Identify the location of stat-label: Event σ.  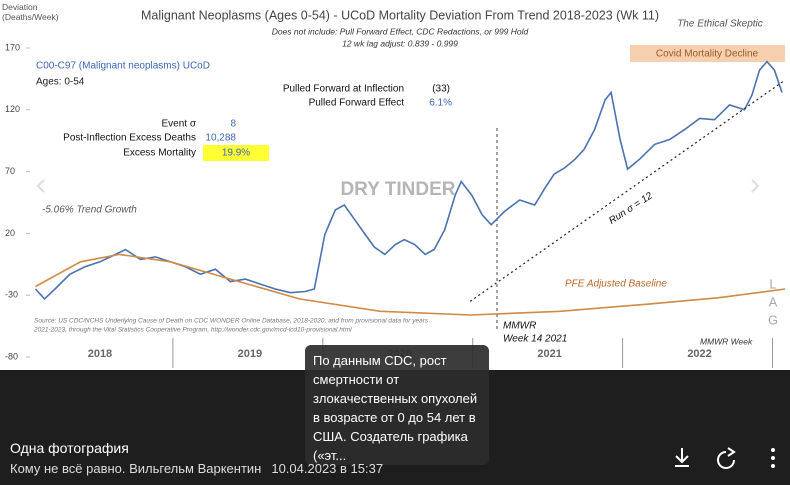
(178, 124).